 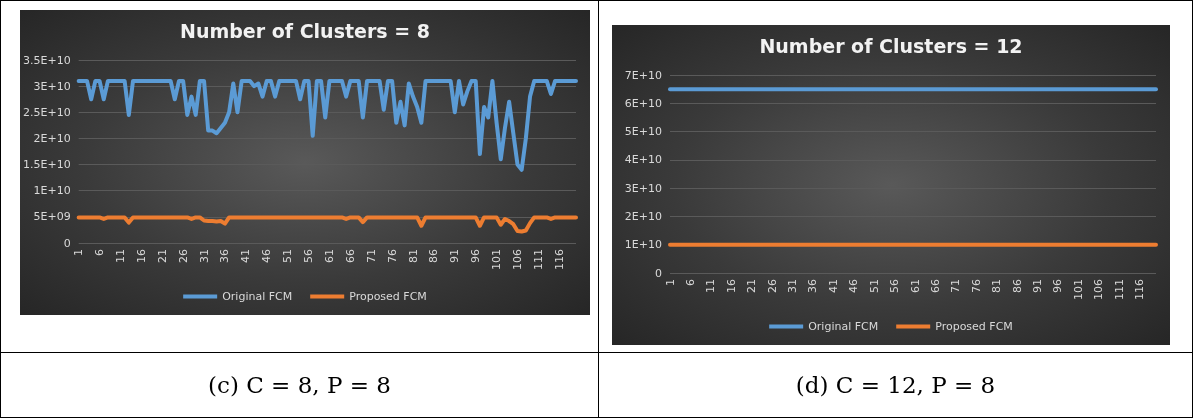 What do you see at coordinates (46, 60) in the screenshot?
I see `y-tick-label: 3.5E+10` at bounding box center [46, 60].